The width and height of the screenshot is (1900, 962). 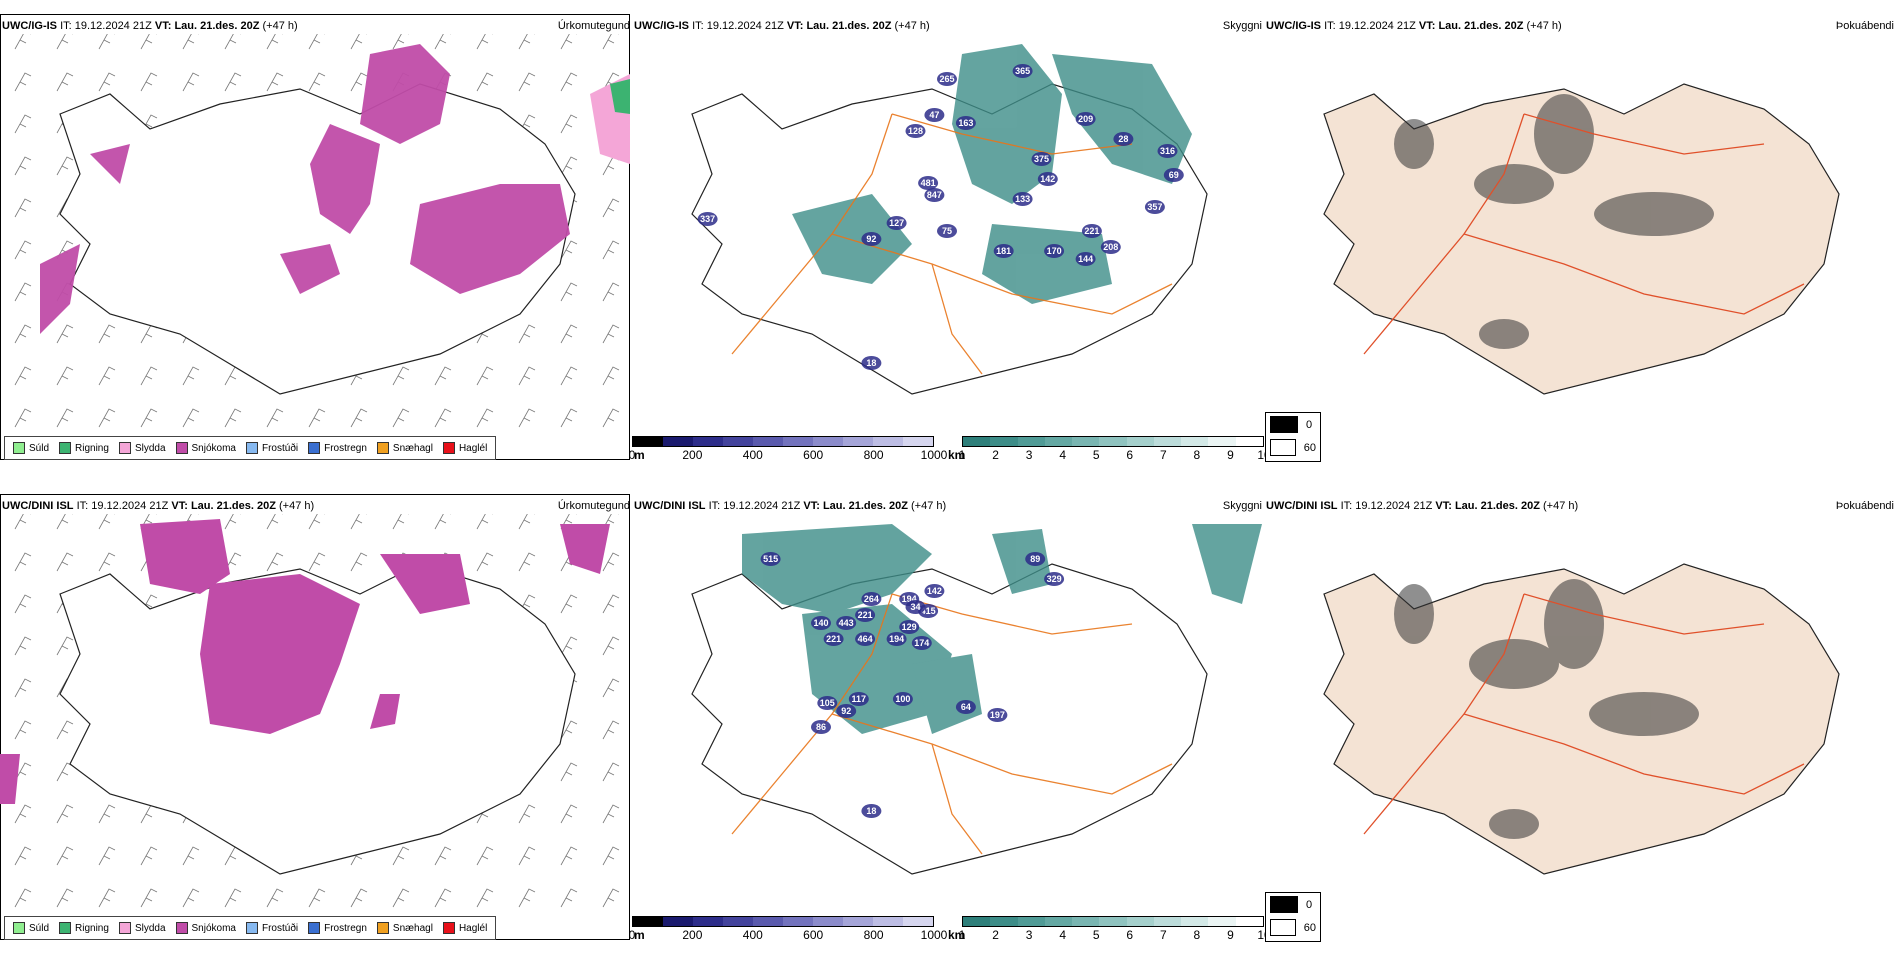 I want to click on cloud-base-value-label: 69, so click(x=1174, y=175).